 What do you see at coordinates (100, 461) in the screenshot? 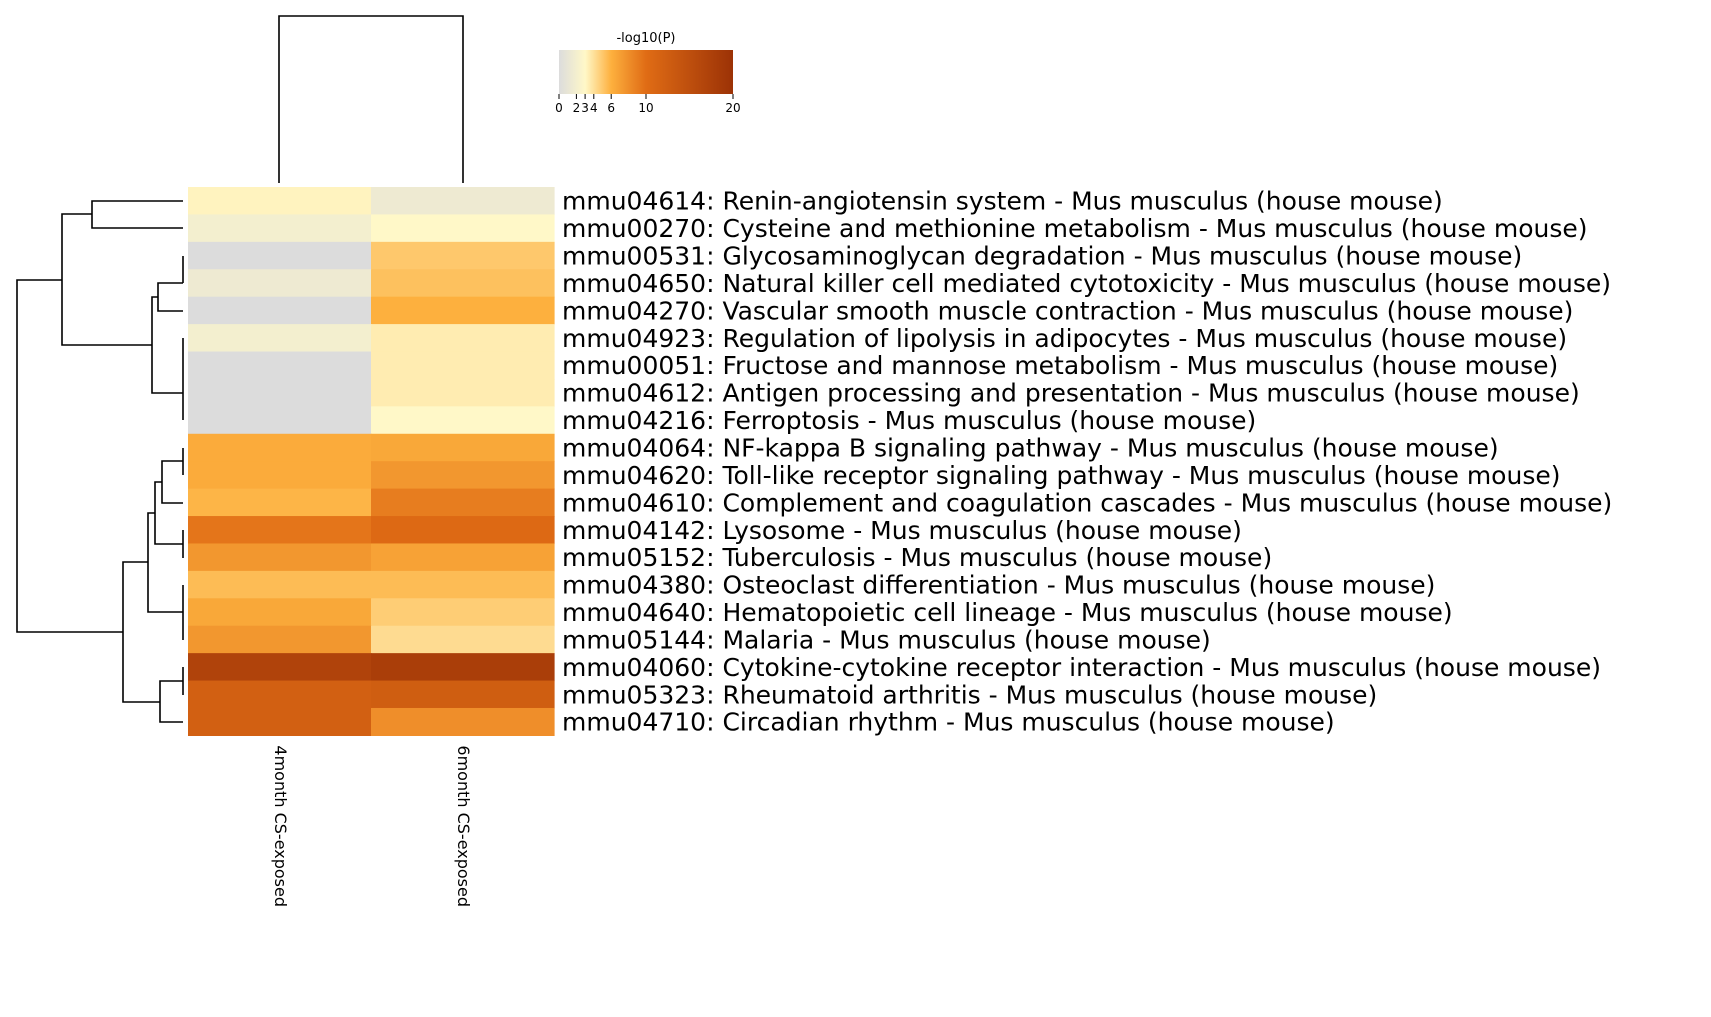
I see `row-dendrogram` at bounding box center [100, 461].